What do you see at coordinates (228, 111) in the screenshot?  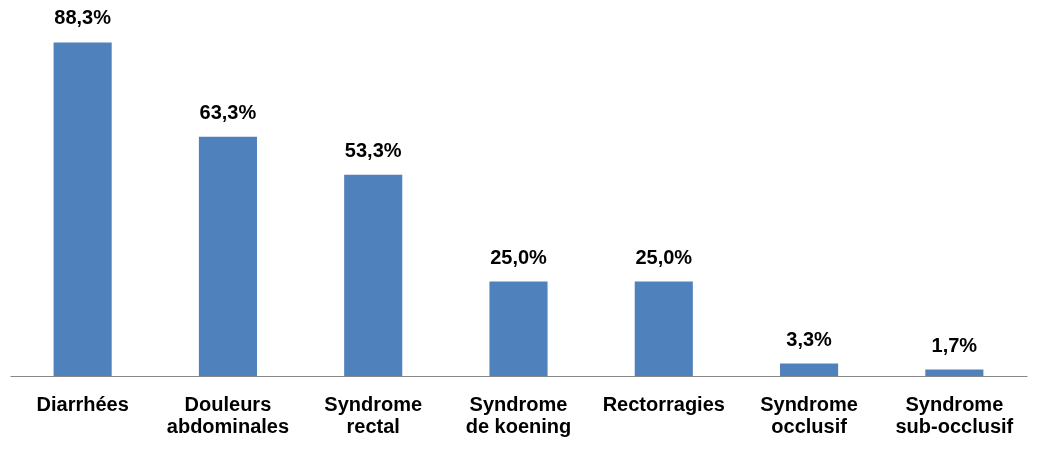 I see `data-label: 63,3%` at bounding box center [228, 111].